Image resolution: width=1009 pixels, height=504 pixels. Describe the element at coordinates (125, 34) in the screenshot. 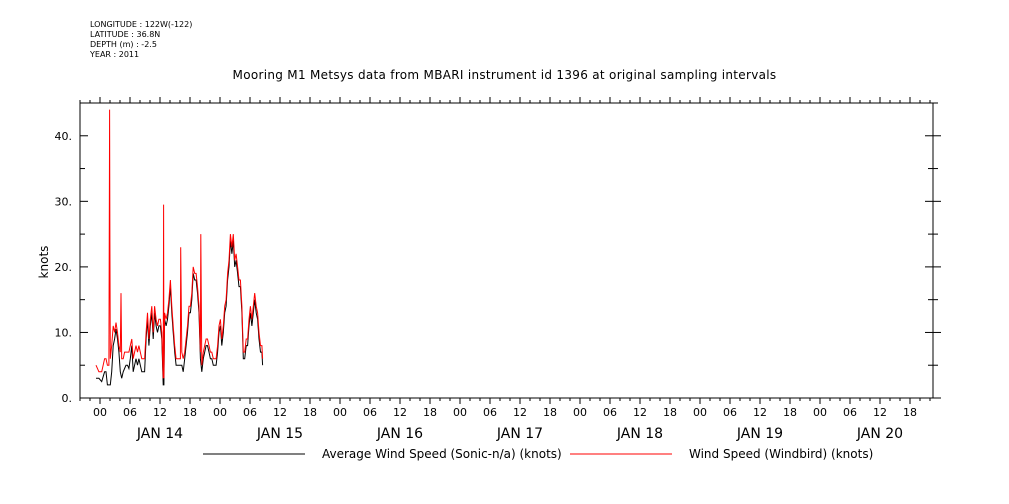

I see `latitude-label: LATITUDE : 36.8N` at that location.